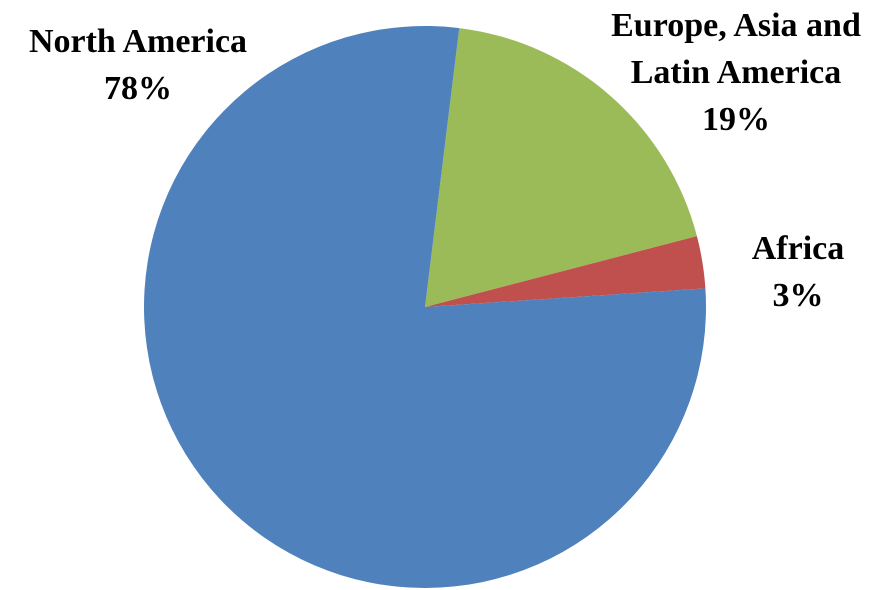  Describe the element at coordinates (138, 88) in the screenshot. I see `value-label: 78%` at that location.